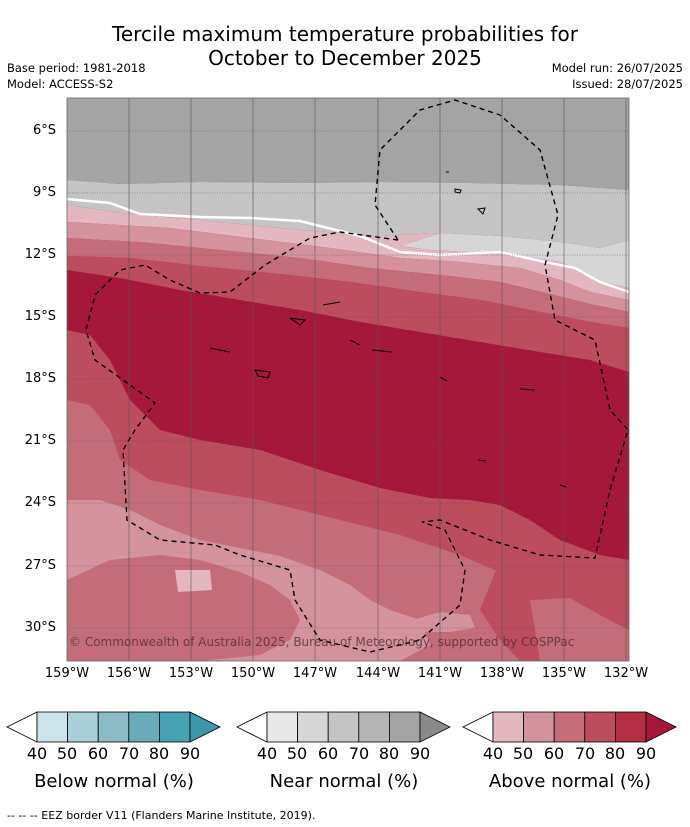  What do you see at coordinates (76, 76) in the screenshot?
I see `base-info: Base period: 1981-2018 Model: ACCESS-S2` at bounding box center [76, 76].